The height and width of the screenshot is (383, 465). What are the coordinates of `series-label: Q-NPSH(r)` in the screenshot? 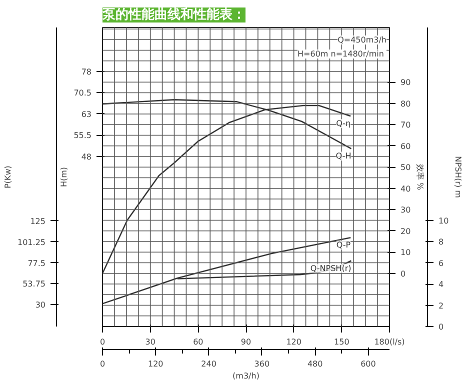 It's located at (331, 268).